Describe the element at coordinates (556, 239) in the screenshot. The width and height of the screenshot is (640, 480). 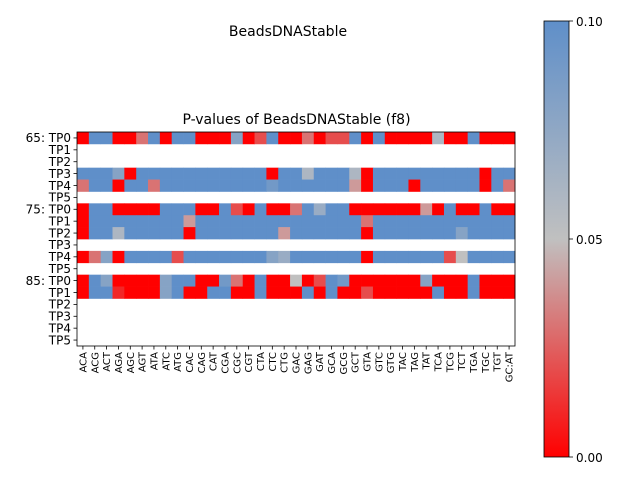
I see `colorbar-gradient` at that location.